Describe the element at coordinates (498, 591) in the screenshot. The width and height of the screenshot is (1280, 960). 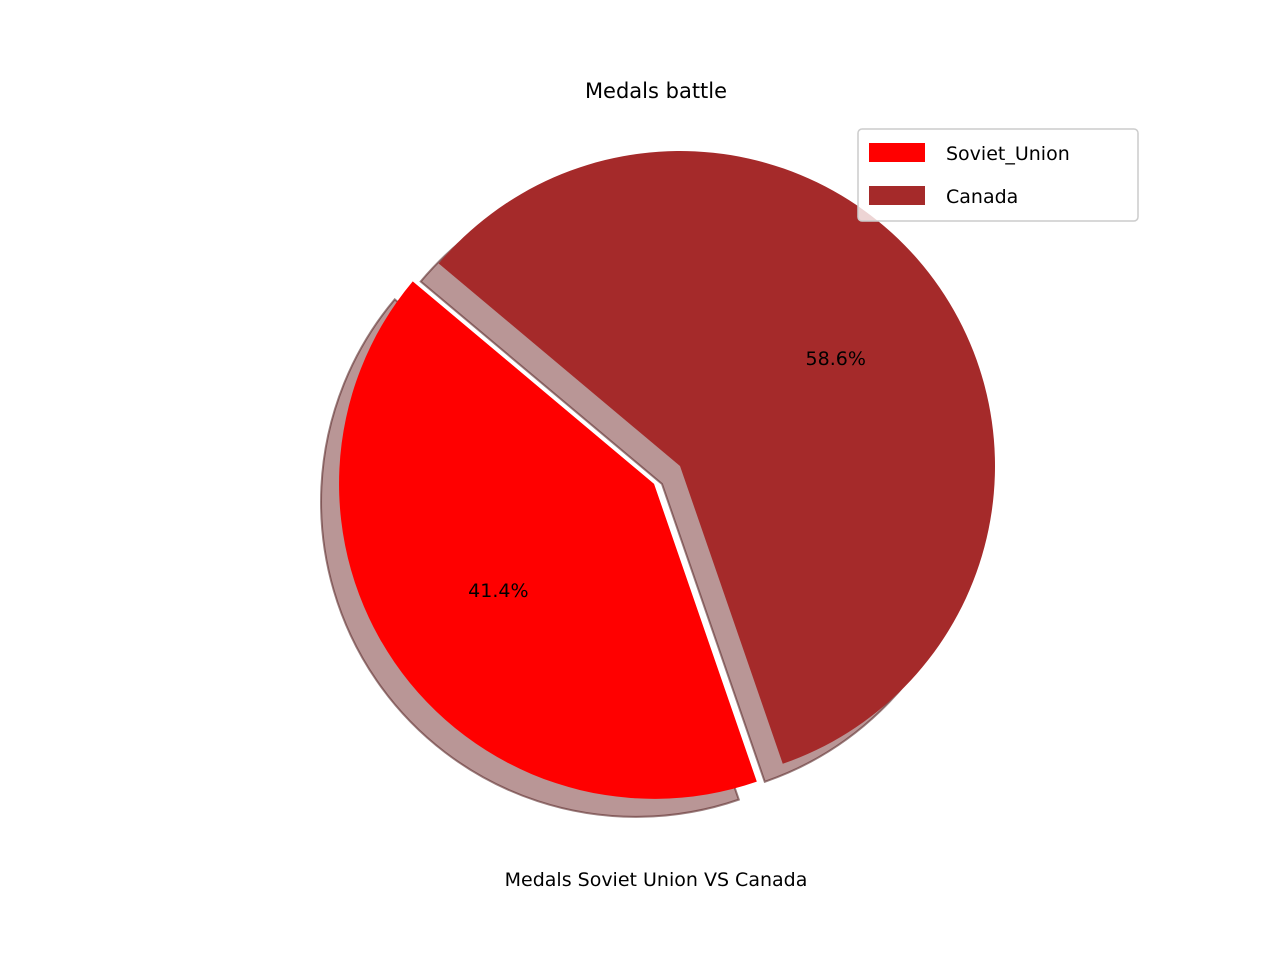
I see `pct-label-soviet-union: 41.4%` at that location.